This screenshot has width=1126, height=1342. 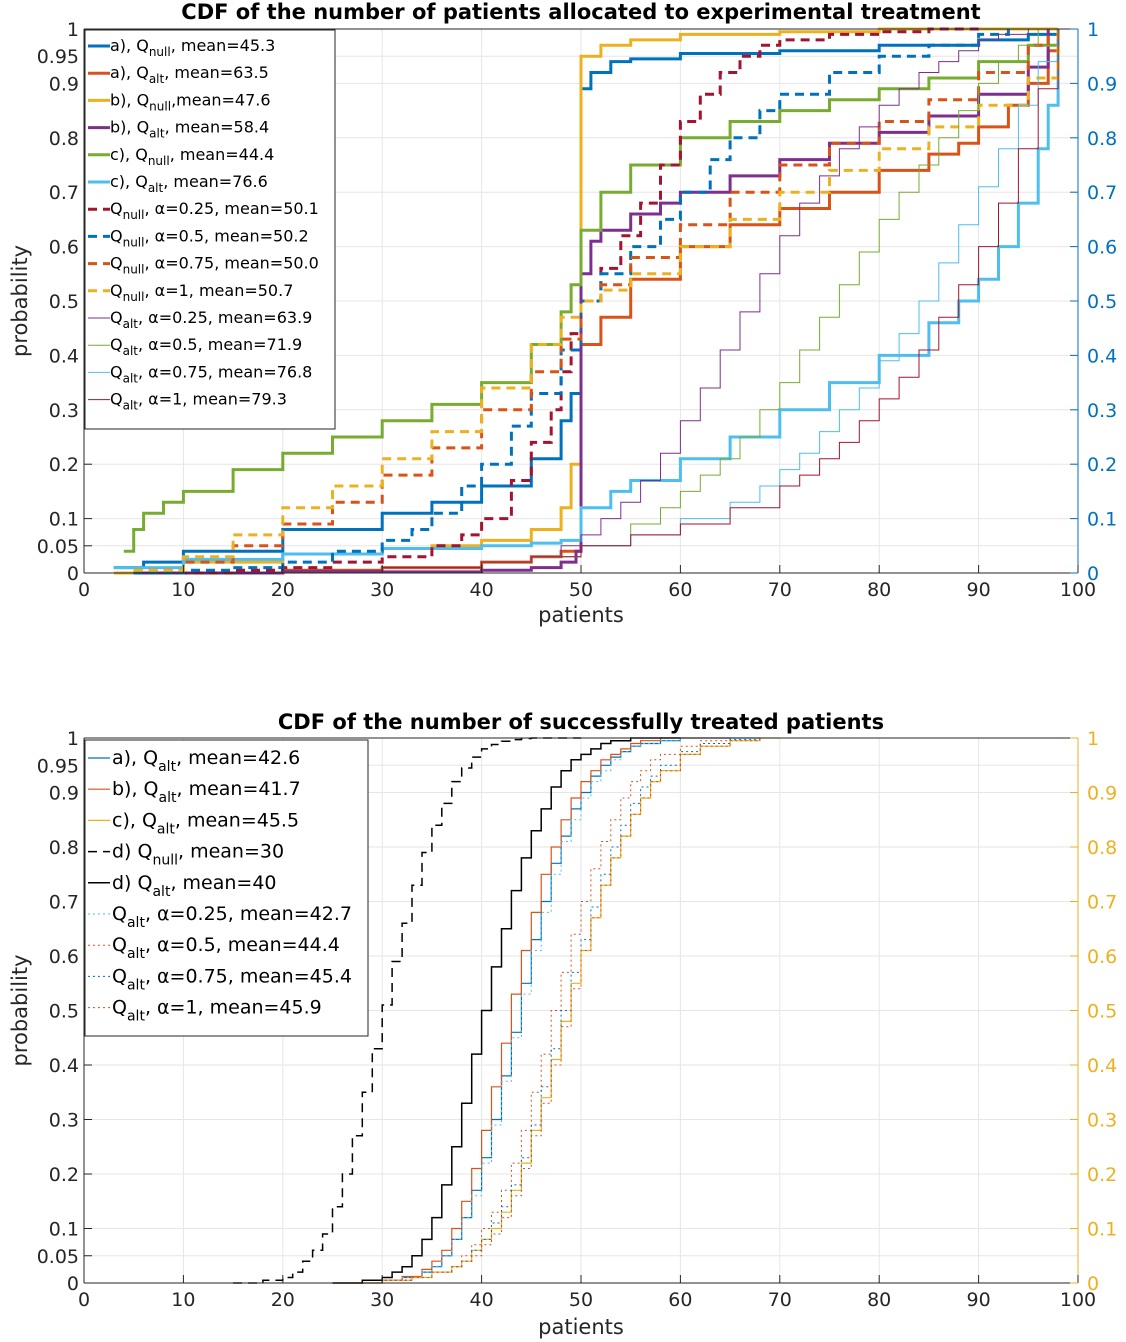 What do you see at coordinates (201, 292) in the screenshot?
I see `legend-entry-label: Qnull, α=1, mean=50.7` at bounding box center [201, 292].